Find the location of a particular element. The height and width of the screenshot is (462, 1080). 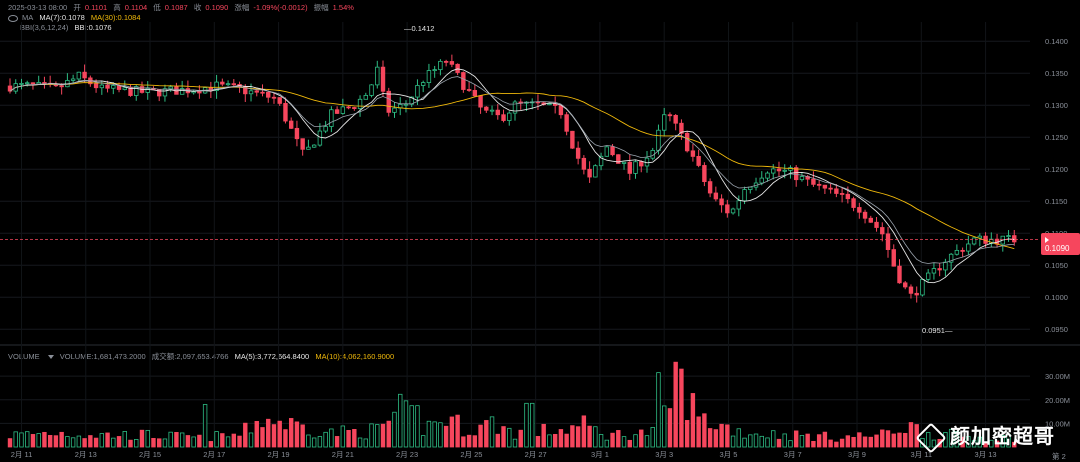

bbi-indicator-row: BBI(3,6,12,24) BBI:0.1076 is located at coordinates (68, 27).